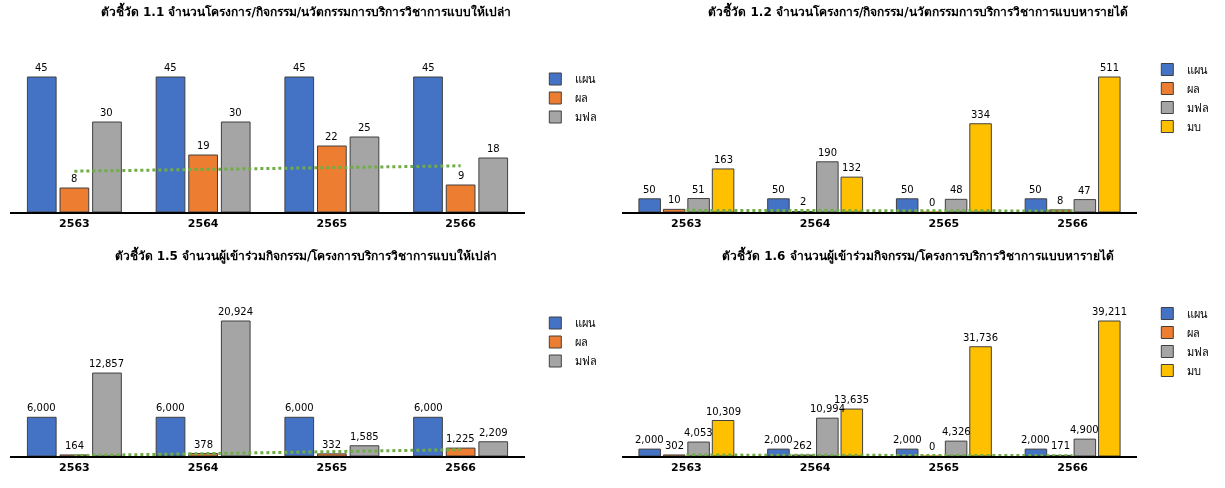  Describe the element at coordinates (461, 175) in the screenshot. I see `data-label: 9` at that location.